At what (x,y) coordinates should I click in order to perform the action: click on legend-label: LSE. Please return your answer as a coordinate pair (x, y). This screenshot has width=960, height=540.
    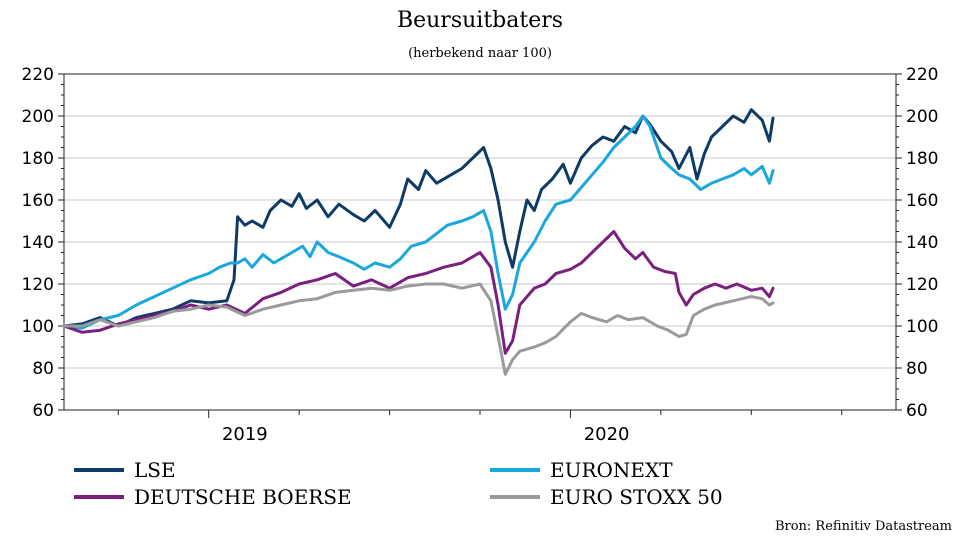
    Looking at the image, I should click on (155, 470).